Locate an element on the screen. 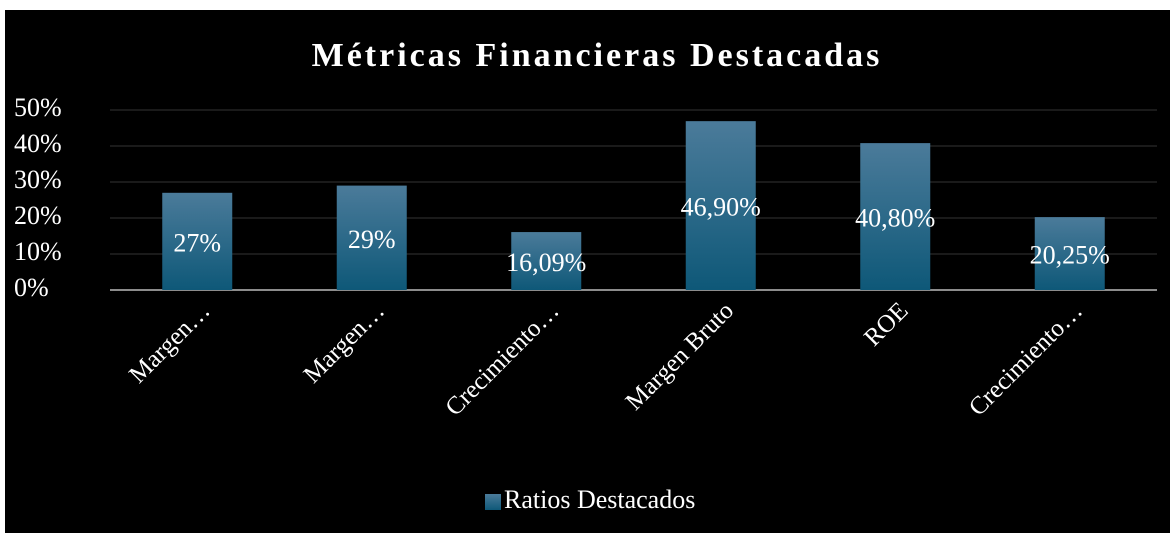 Image resolution: width=1175 pixels, height=538 pixels. y-tick-label: 50% is located at coordinates (38, 107).